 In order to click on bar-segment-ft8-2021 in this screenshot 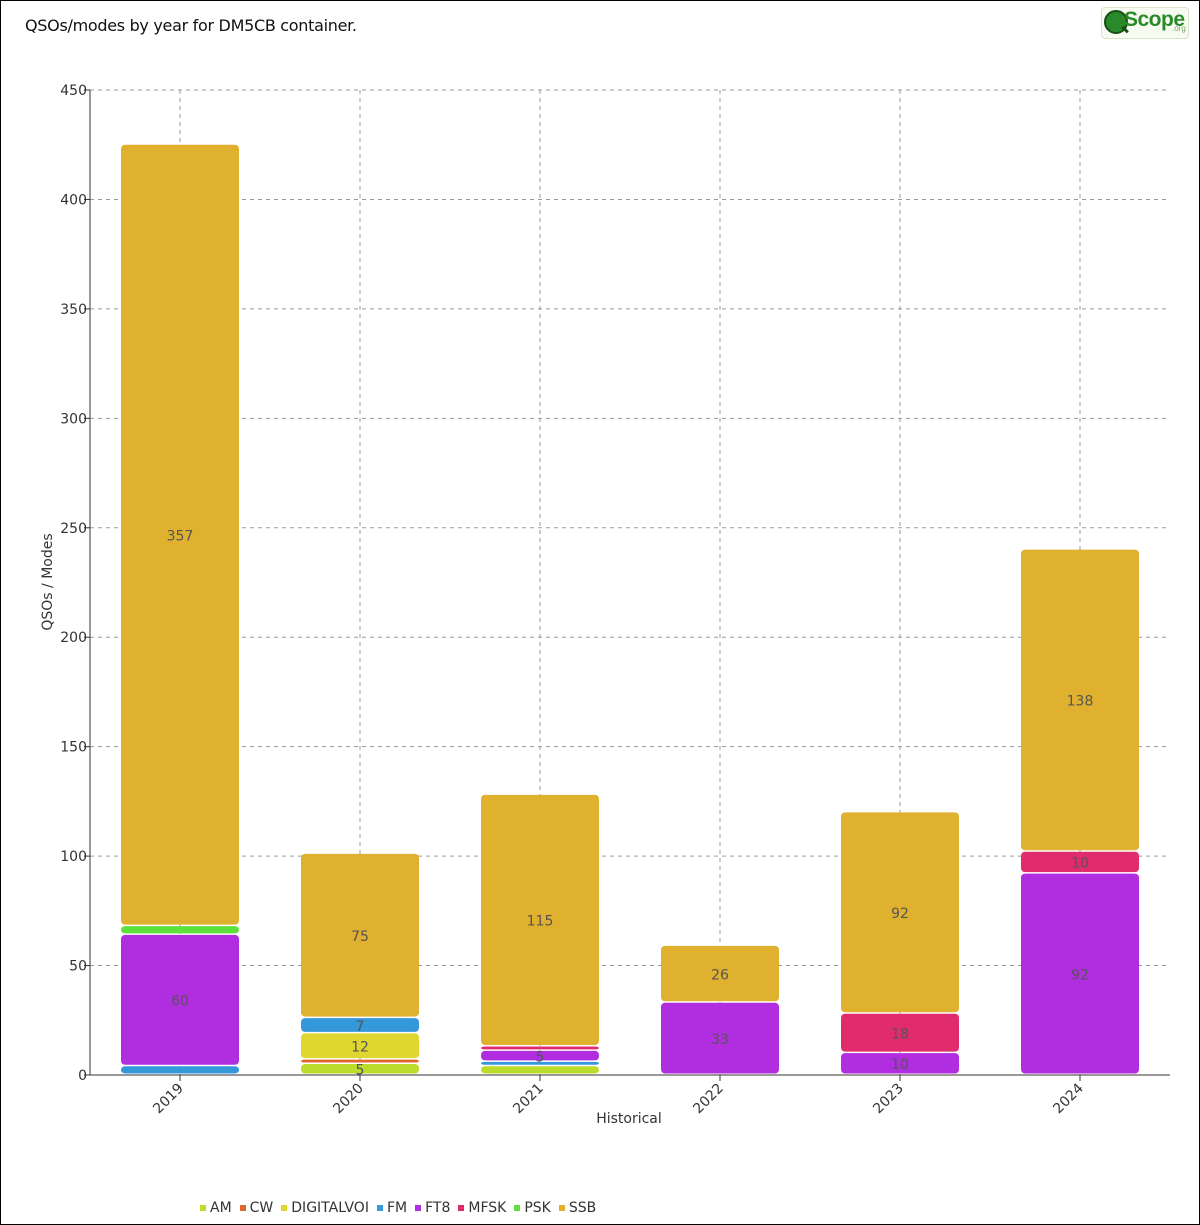, I will do `click(540, 1055)`.